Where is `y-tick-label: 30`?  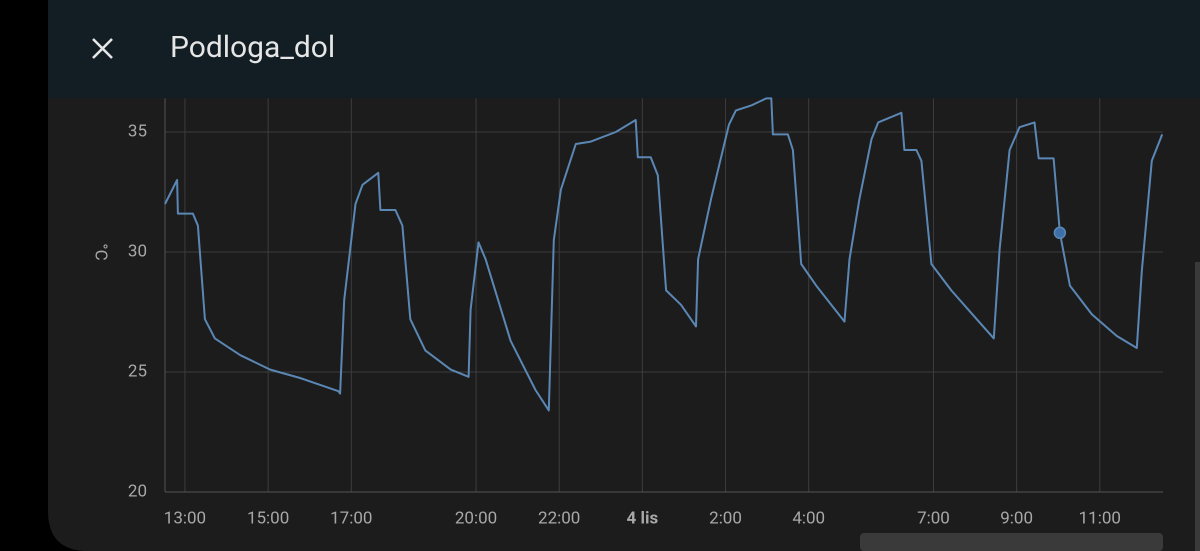 y-tick-label: 30 is located at coordinates (137, 251).